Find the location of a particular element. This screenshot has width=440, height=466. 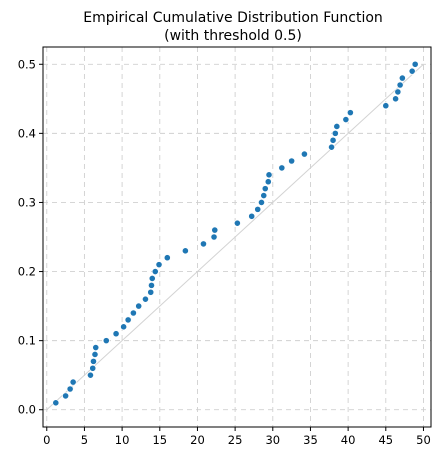

x-tick-label: 20 is located at coordinates (197, 440).